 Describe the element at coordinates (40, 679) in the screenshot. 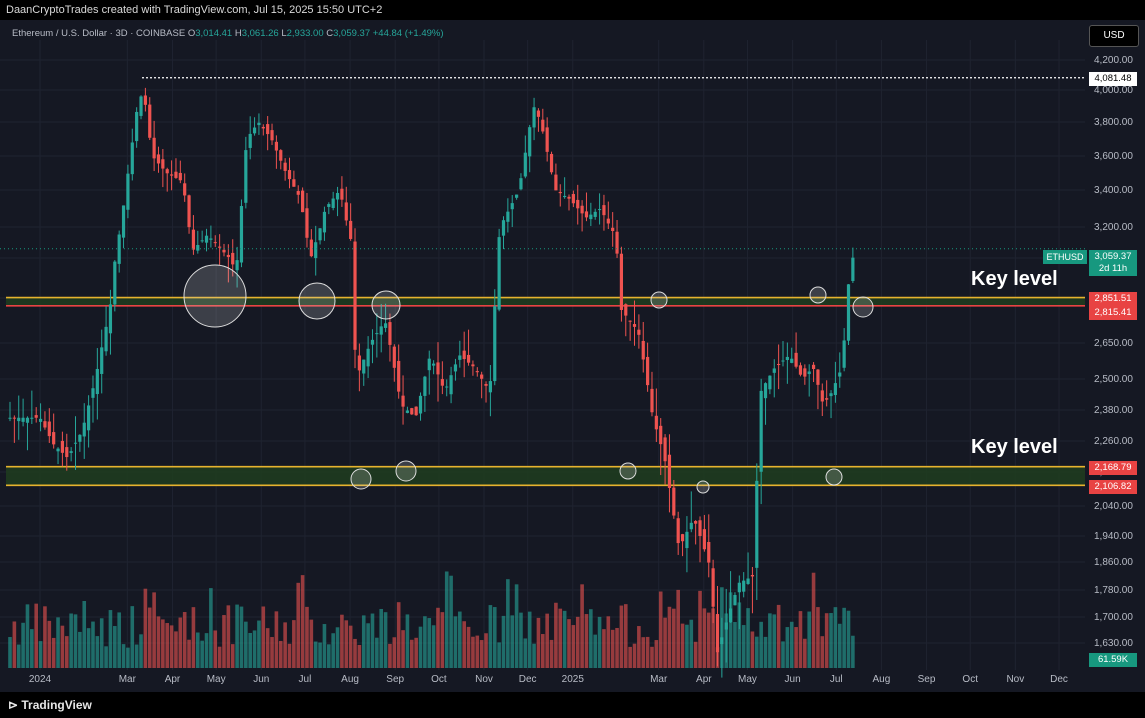

I see `x-tick-label: 2024` at that location.